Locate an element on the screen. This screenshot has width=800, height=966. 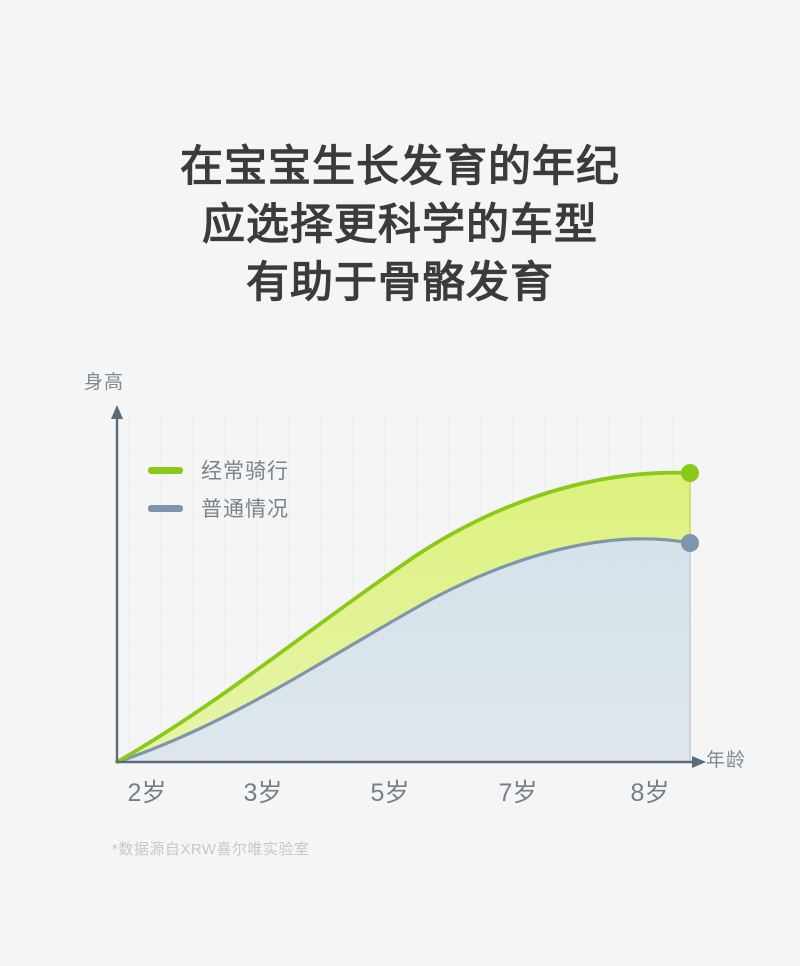
legend-swatch-green is located at coordinates (165, 470).